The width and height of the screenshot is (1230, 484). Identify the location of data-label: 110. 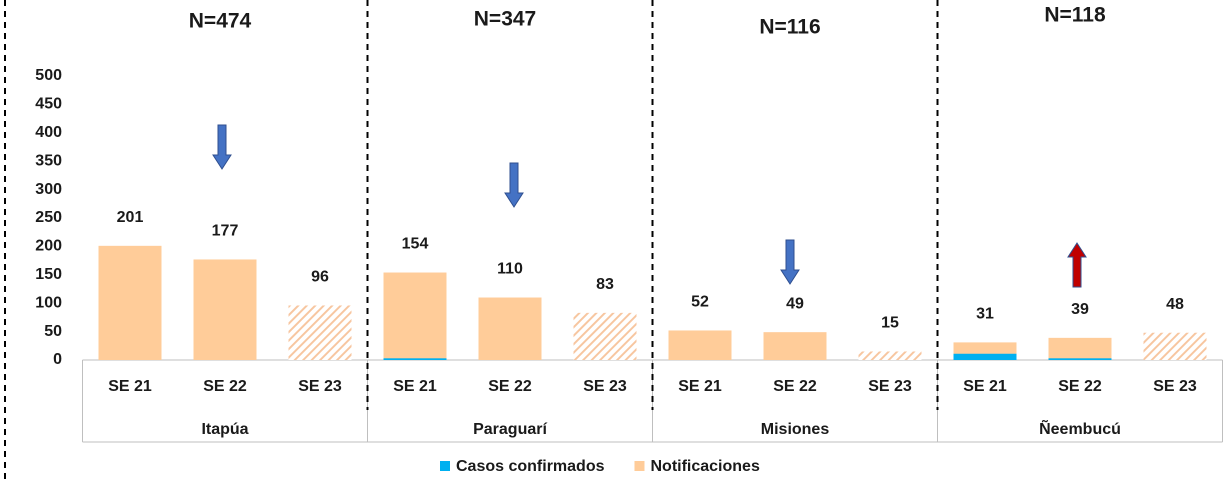
(510, 269).